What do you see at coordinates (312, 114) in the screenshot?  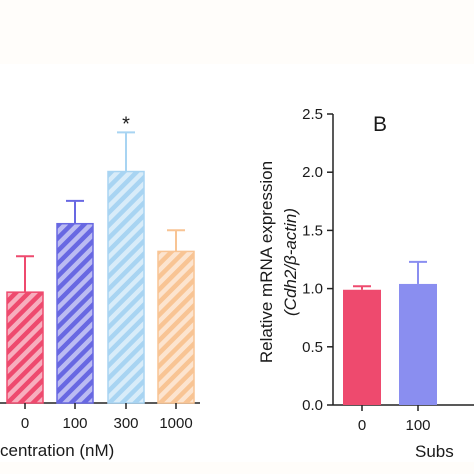 I see `panel-b-y-tick-label: 2.5` at bounding box center [312, 114].